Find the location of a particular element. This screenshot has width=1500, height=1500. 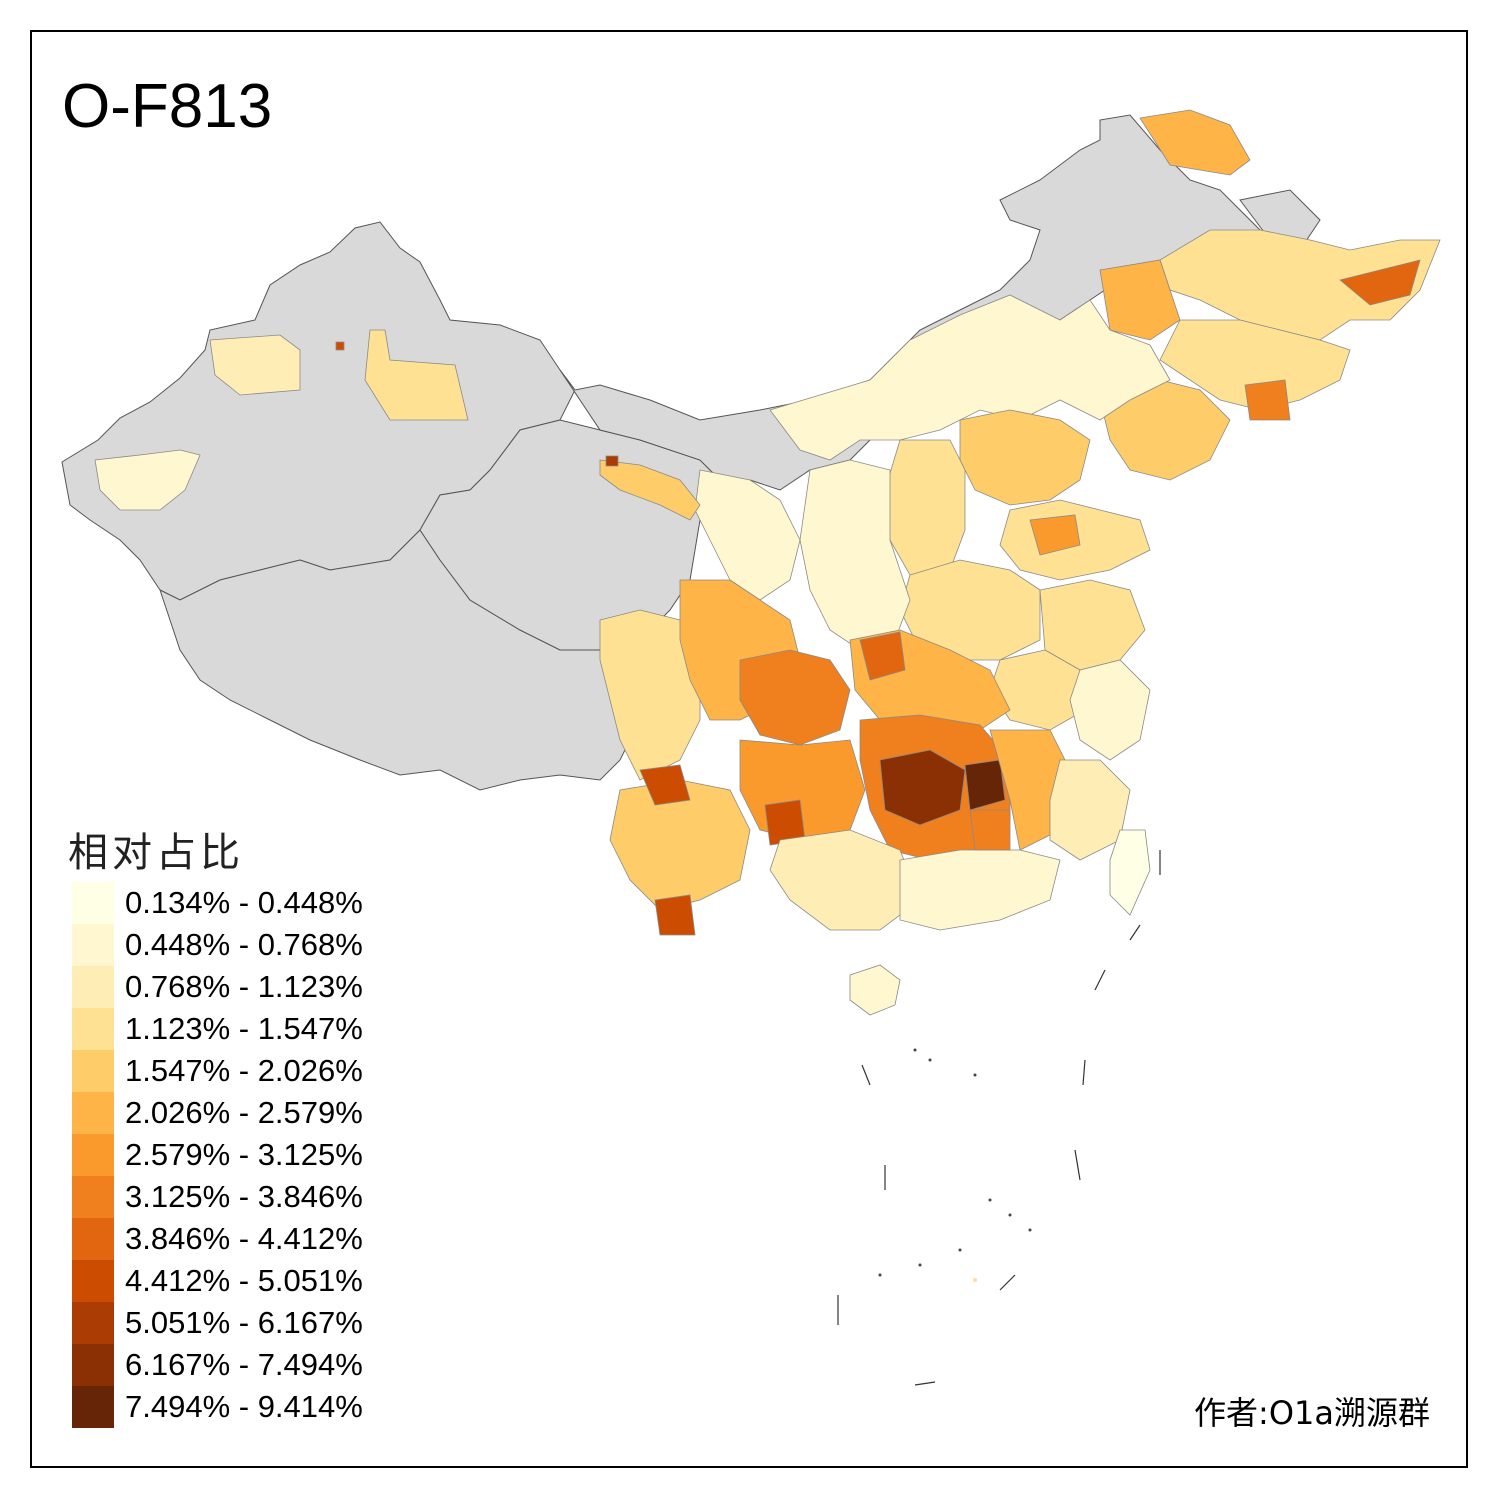

region-yunnan-south is located at coordinates (675, 915).